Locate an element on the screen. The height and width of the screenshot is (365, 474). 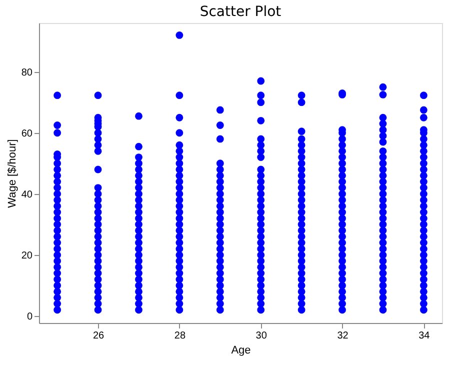
x-tick-label: 26 is located at coordinates (98, 336).